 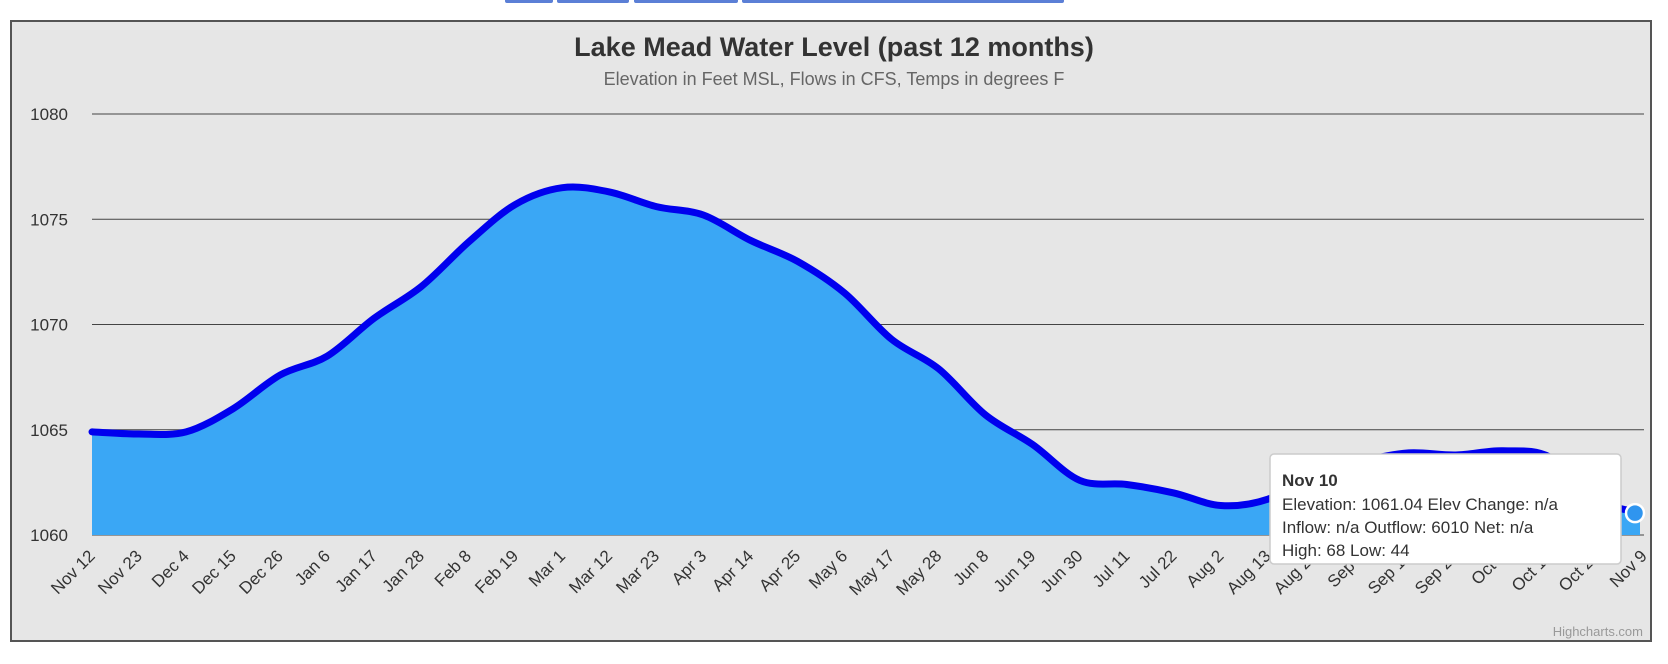 I want to click on x-tick-label: Feb 19, so click(x=496, y=571).